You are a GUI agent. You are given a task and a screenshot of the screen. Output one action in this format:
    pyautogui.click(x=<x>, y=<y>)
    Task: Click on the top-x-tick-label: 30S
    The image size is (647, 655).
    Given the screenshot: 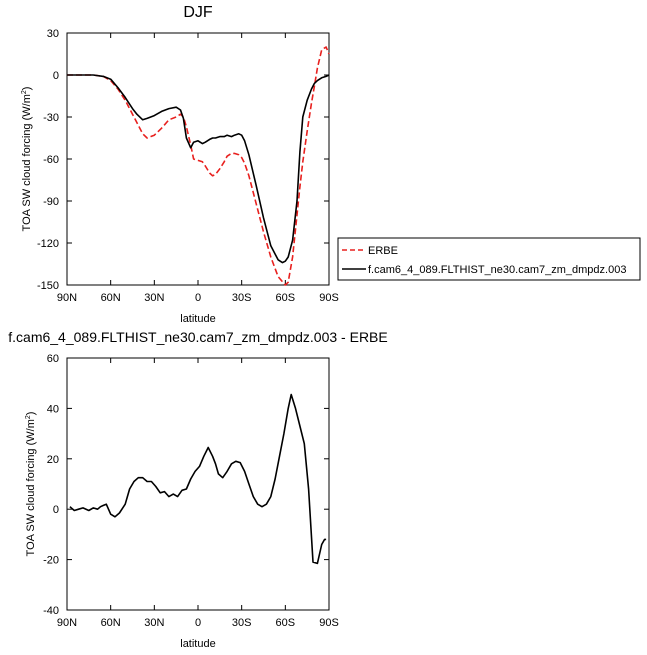 What is the action you would take?
    pyautogui.click(x=242, y=298)
    